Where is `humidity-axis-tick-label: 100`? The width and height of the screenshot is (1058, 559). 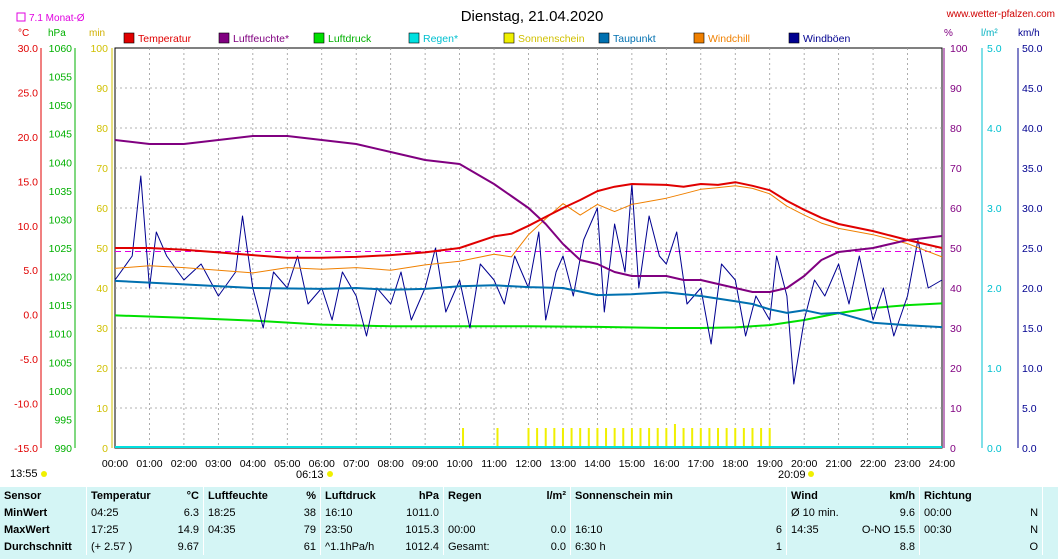
humidity-axis-tick-label: 100 is located at coordinates (959, 49).